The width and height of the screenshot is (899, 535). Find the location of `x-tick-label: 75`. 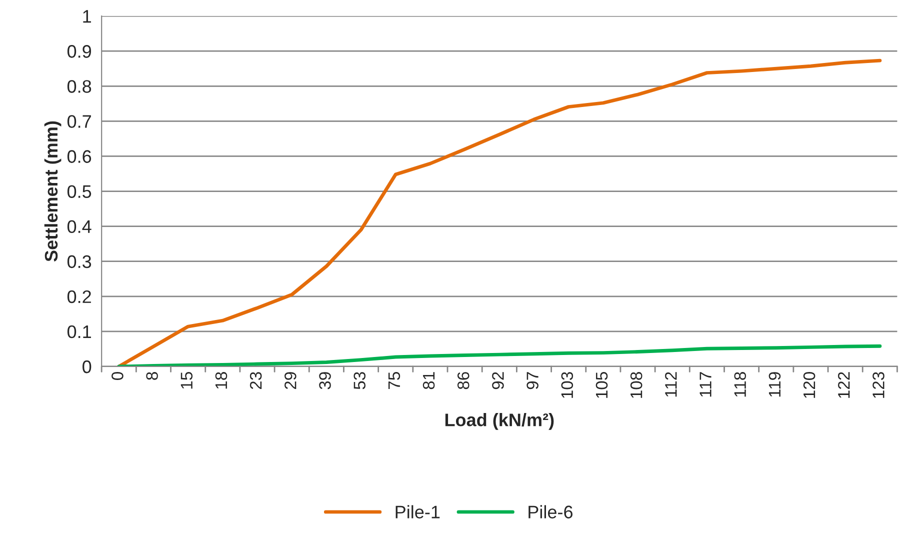

x-tick-label: 75 is located at coordinates (394, 381).